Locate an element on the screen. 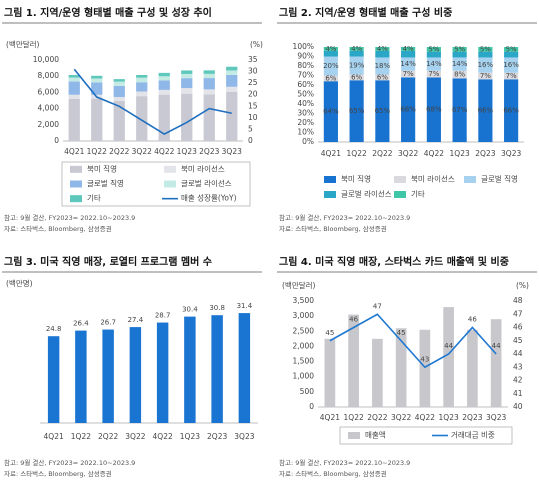 The height and width of the screenshot is (483, 539). legend-label: 글로벌 직영 is located at coordinates (105, 183).